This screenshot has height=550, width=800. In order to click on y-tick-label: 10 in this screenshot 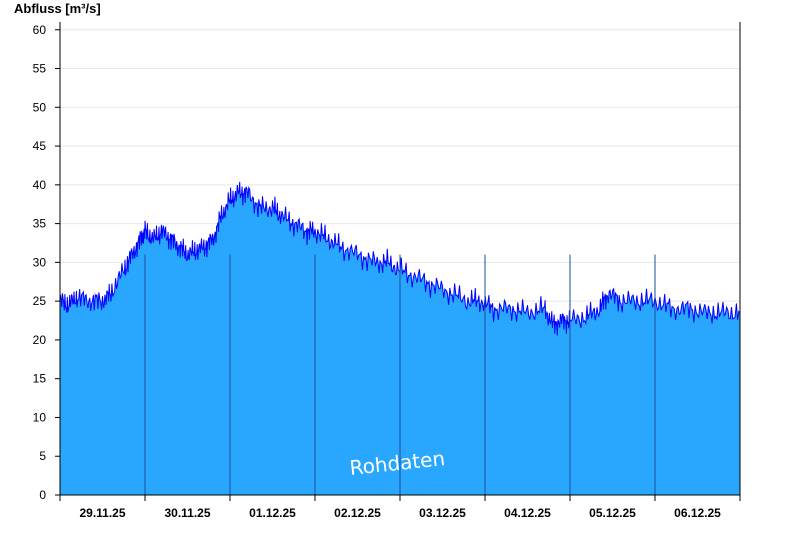, I will do `click(40, 417)`.